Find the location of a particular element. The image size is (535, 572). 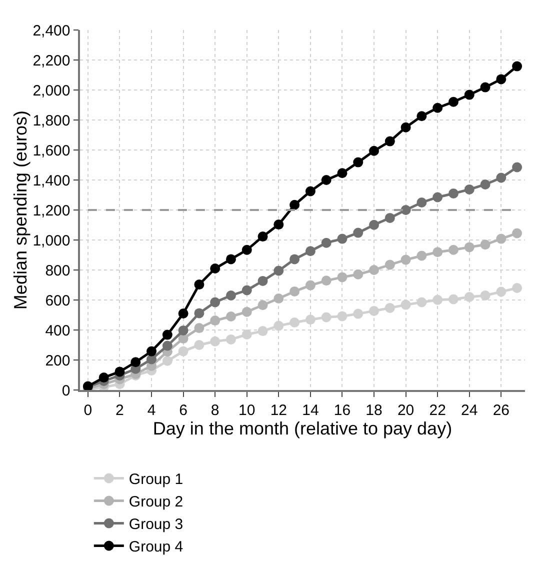

legend-label: Group 1 is located at coordinates (156, 479).